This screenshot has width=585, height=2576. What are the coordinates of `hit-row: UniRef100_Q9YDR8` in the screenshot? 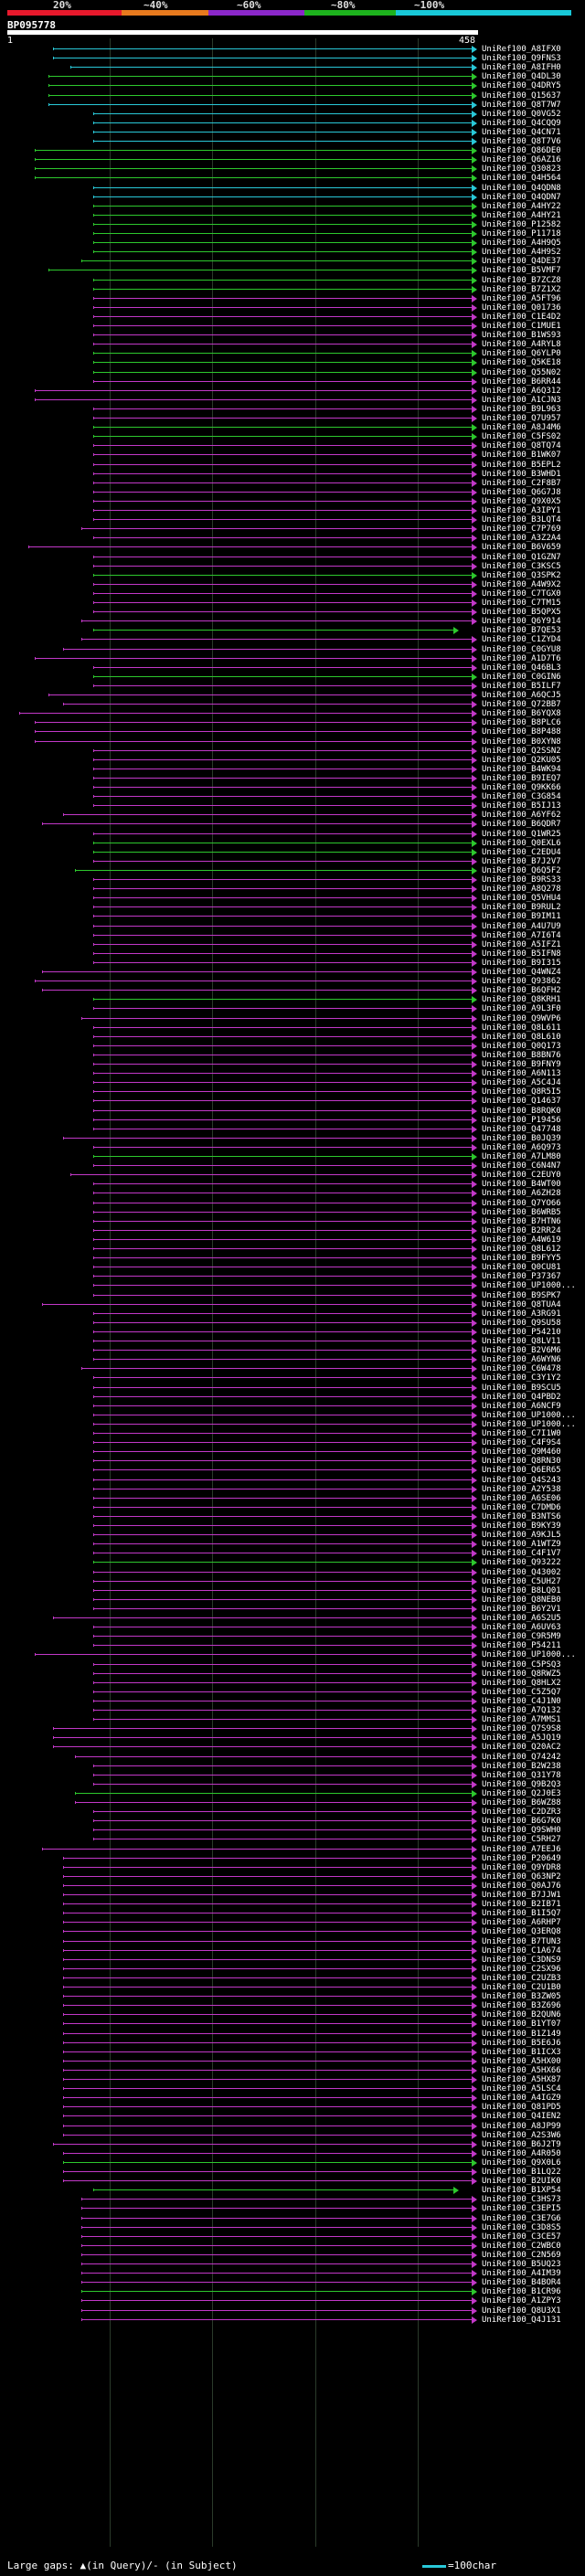 It's located at (293, 1867).